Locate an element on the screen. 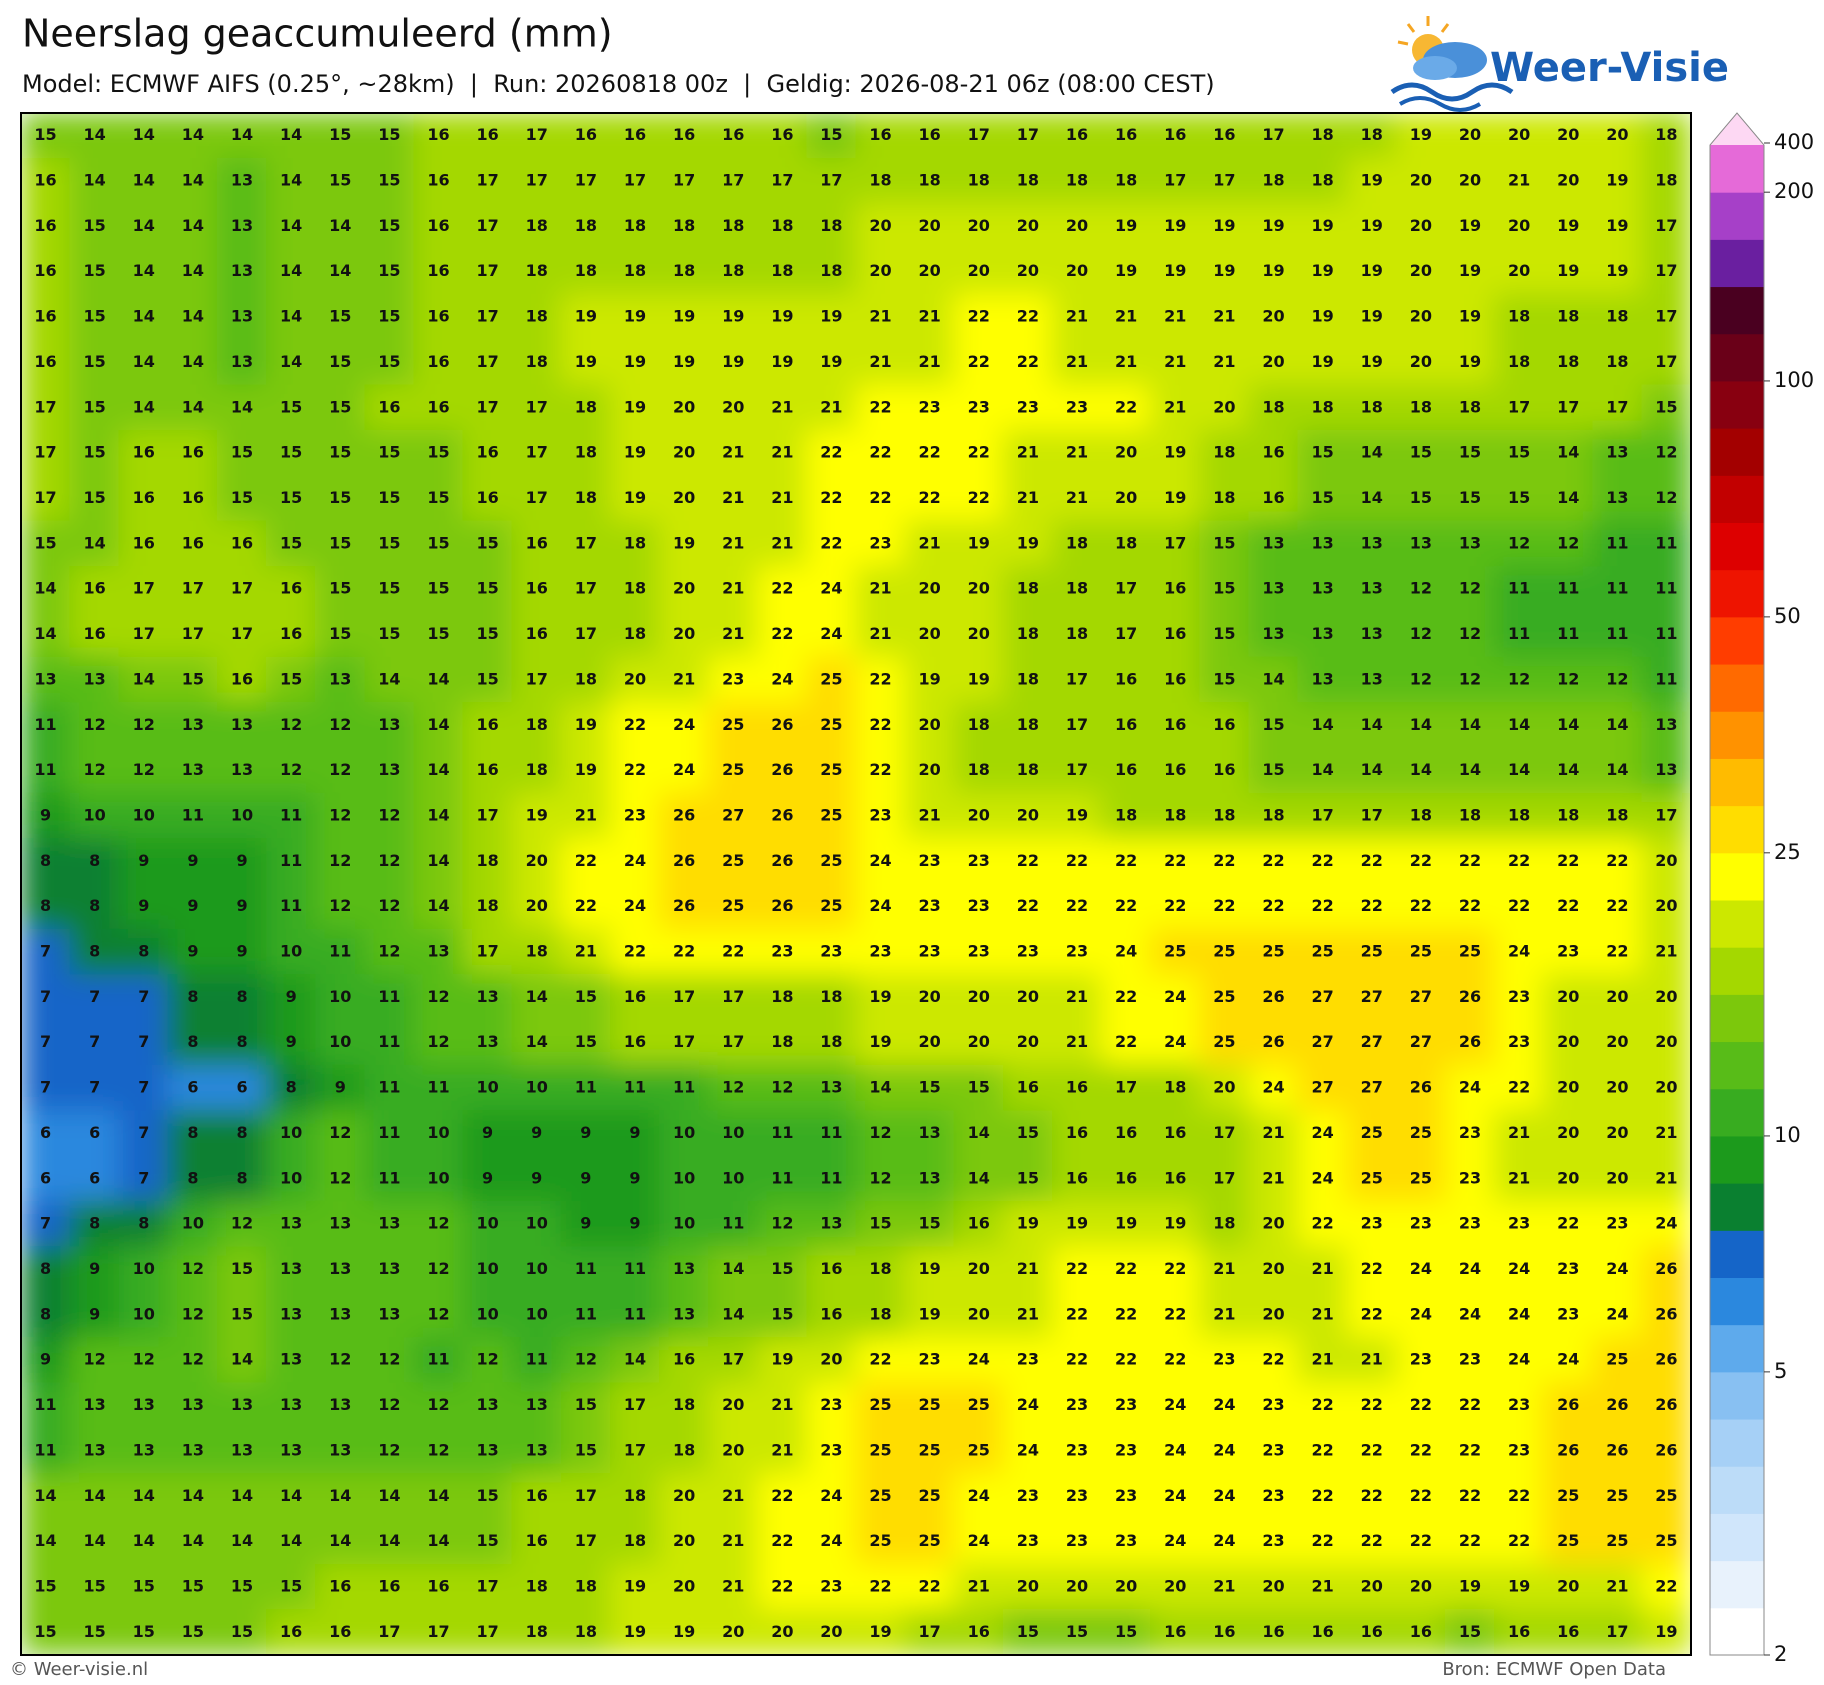 This screenshot has width=1824, height=1685. cell-value: 10 is located at coordinates (438, 1132).